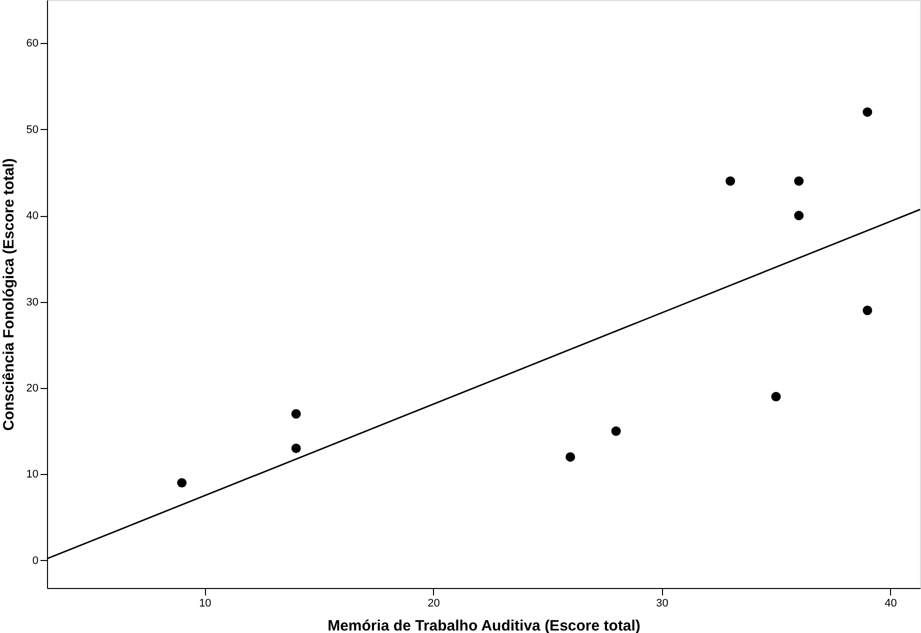 Image resolution: width=921 pixels, height=633 pixels. I want to click on y-tick-label: 40, so click(32, 216).